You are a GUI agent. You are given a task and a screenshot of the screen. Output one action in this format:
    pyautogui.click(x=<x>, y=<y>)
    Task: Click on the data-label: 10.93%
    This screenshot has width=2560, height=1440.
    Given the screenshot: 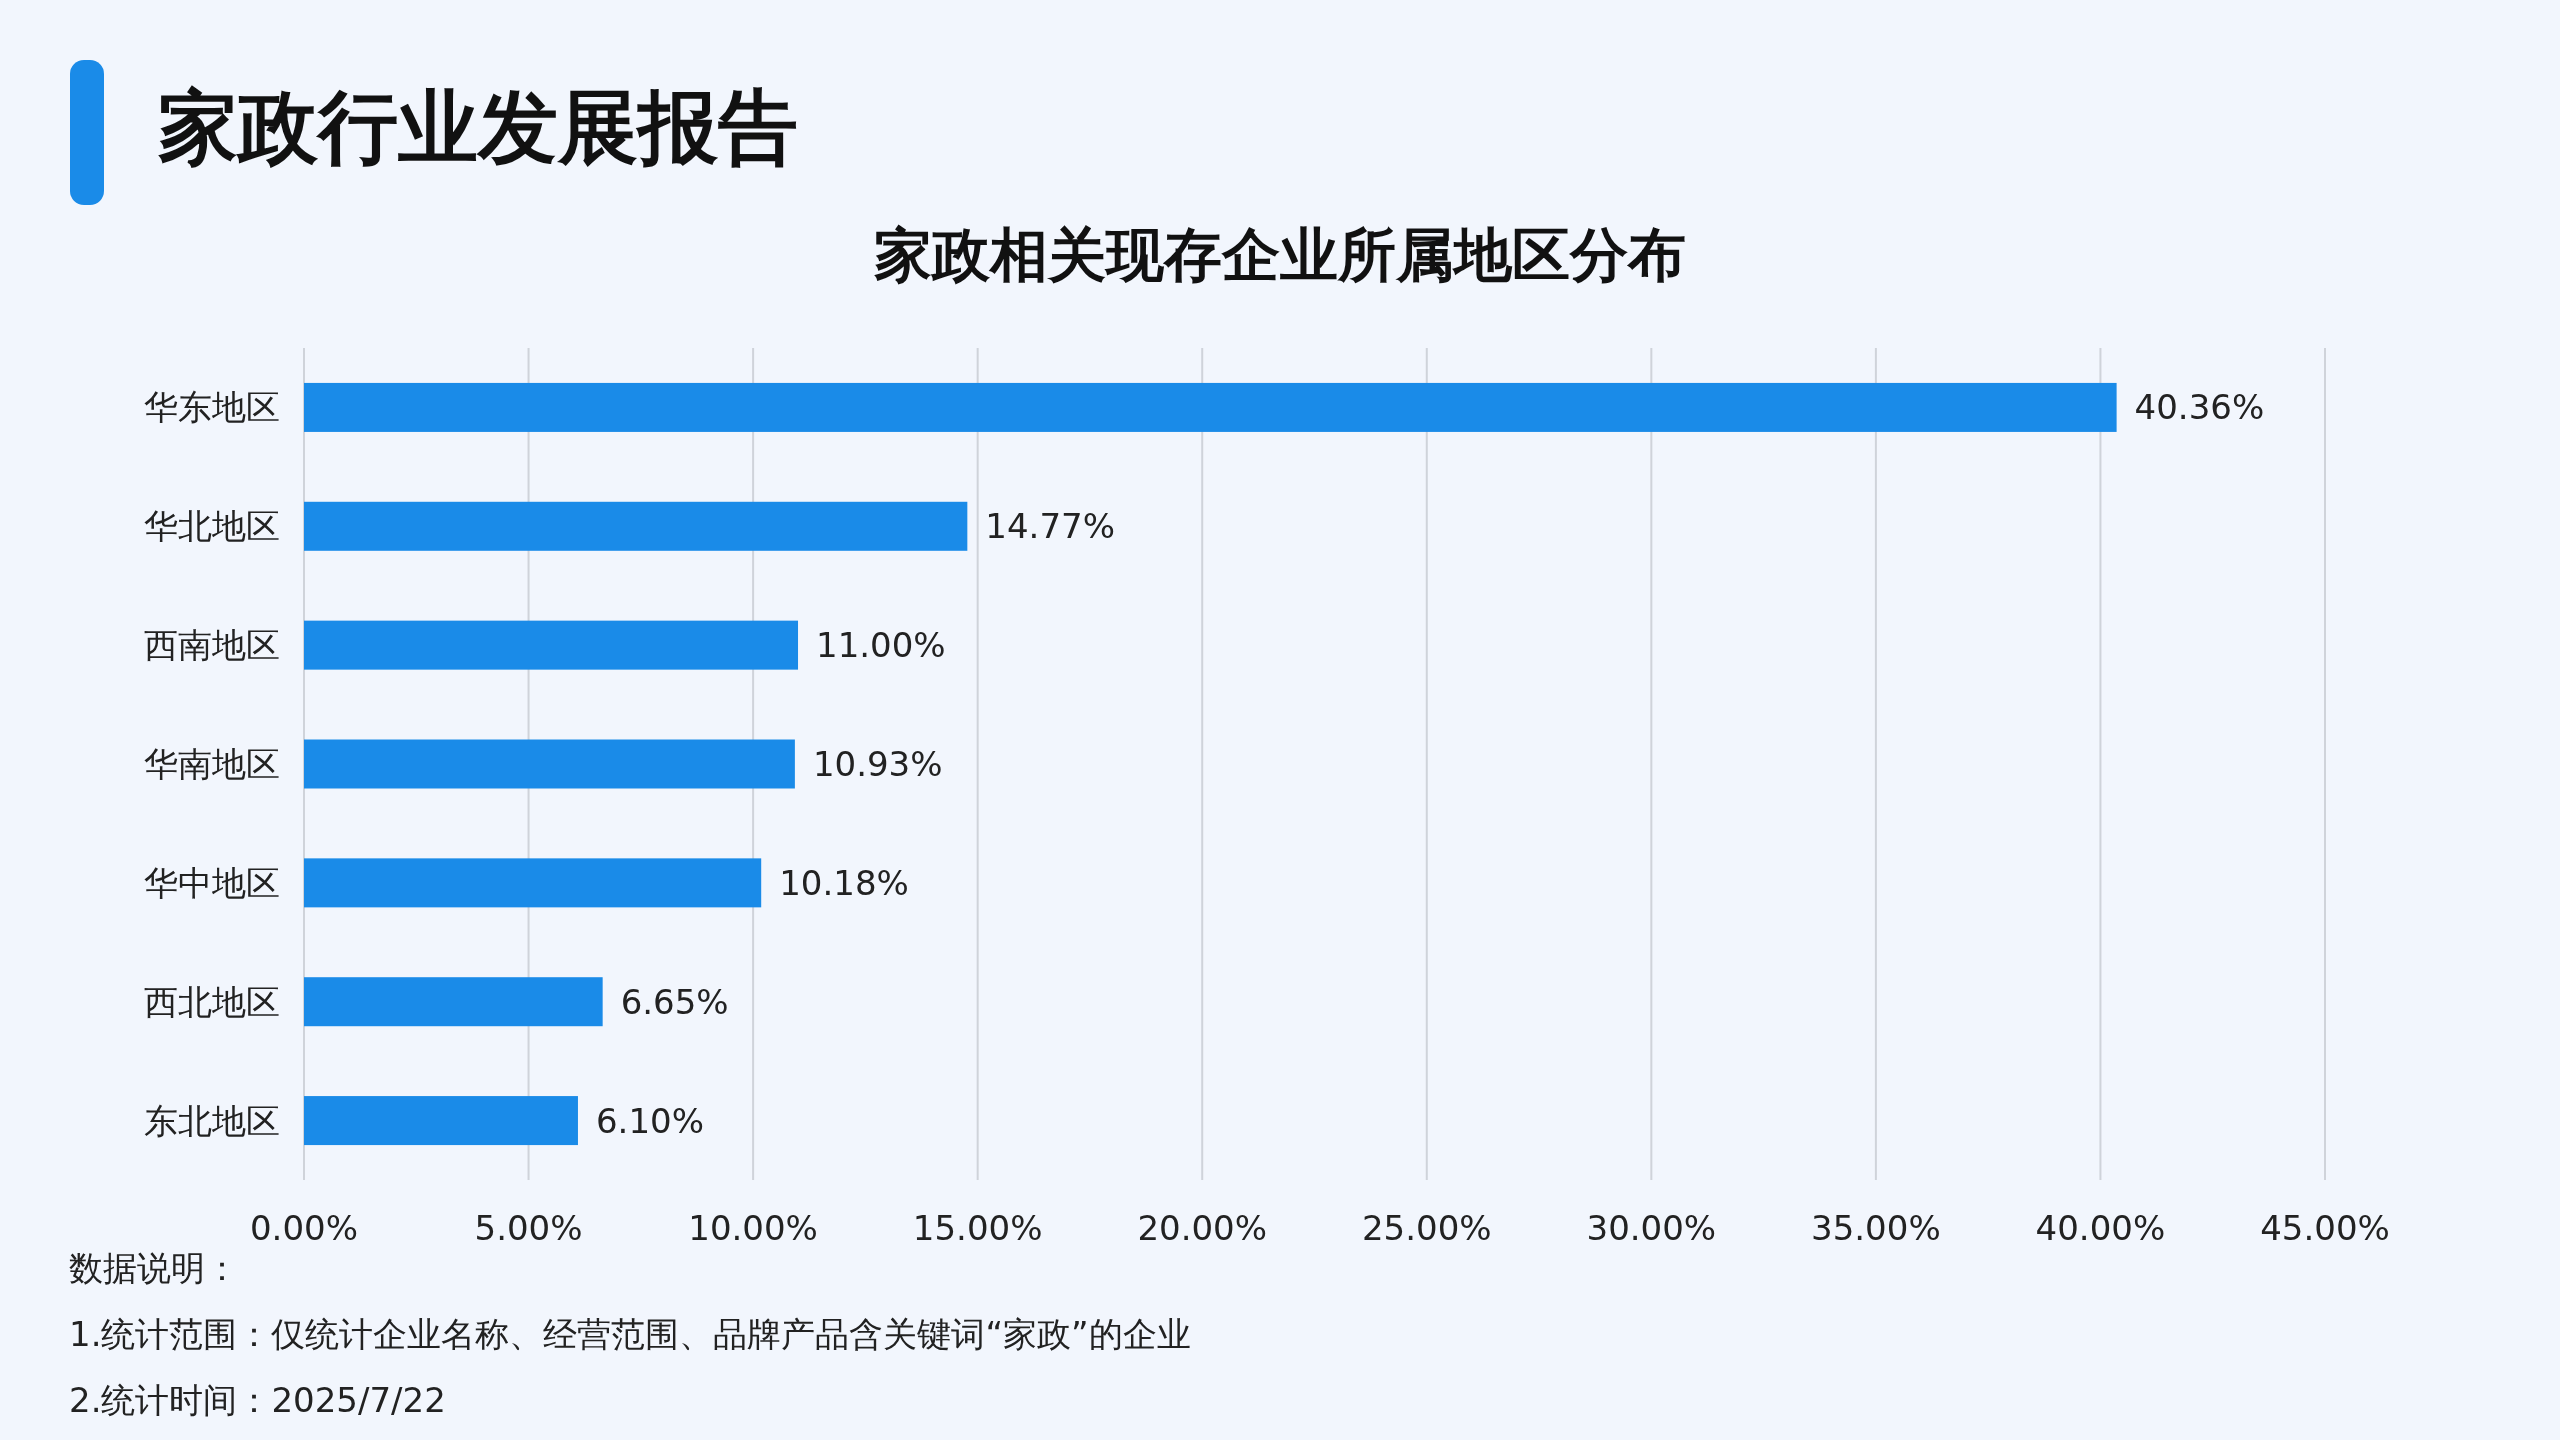 What is the action you would take?
    pyautogui.click(x=877, y=764)
    